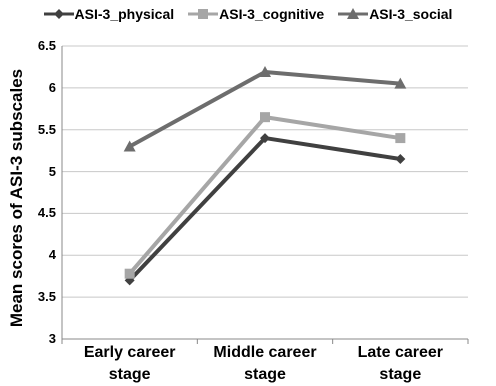 The height and width of the screenshot is (386, 496). I want to click on x-tick-label-line: Late career, so click(400, 352).